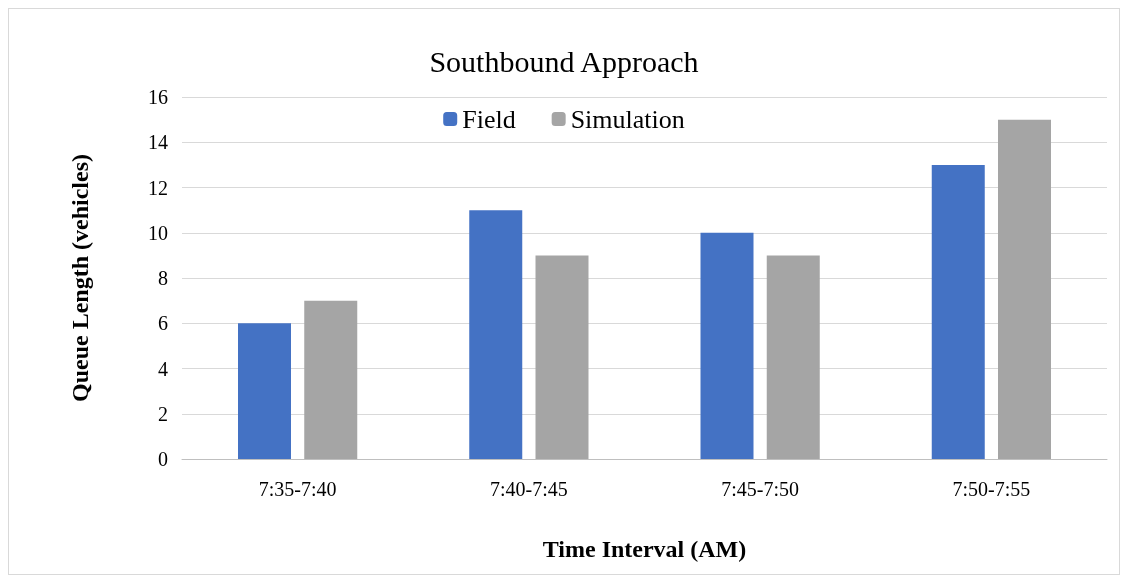 This screenshot has width=1126, height=581. What do you see at coordinates (297, 489) in the screenshot?
I see `x-tick-label: 7:35-7:40` at bounding box center [297, 489].